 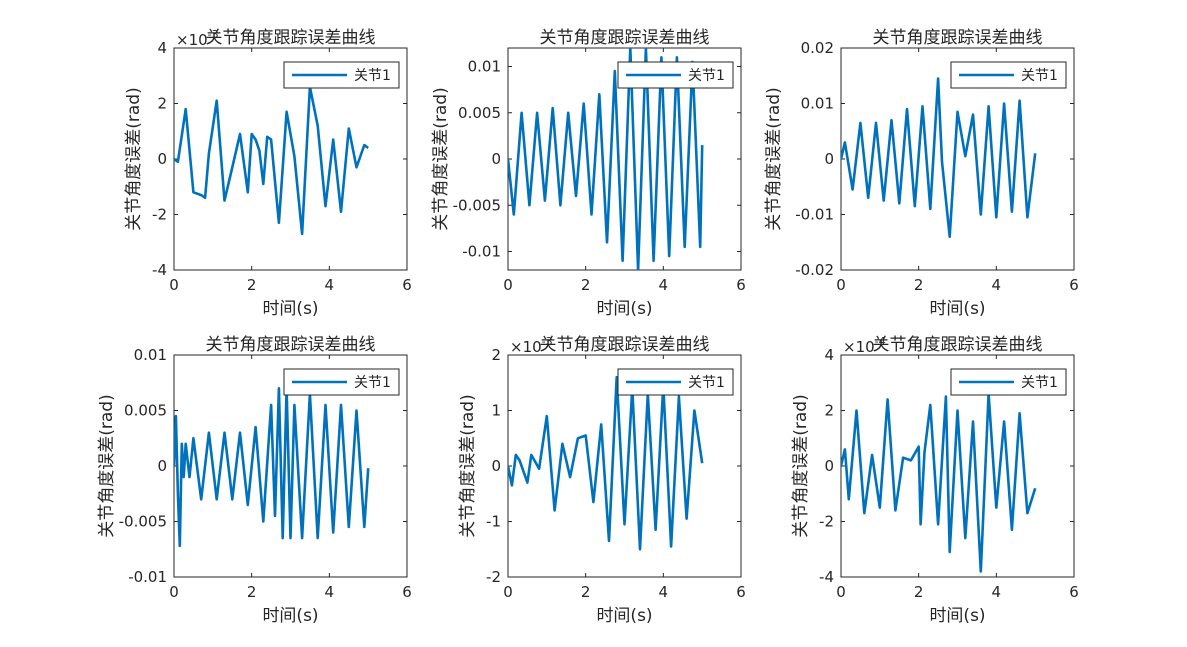 I want to click on y-tick-label: 1, so click(x=496, y=411).